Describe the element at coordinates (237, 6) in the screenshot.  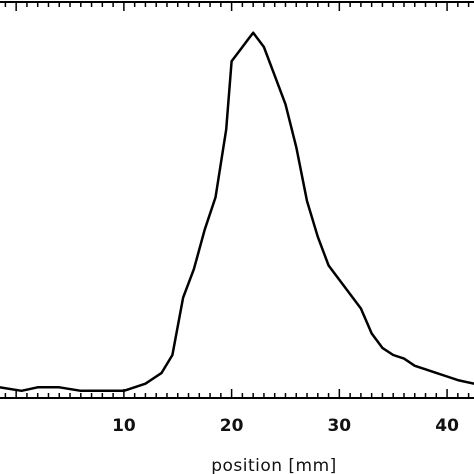
I see `top-axis-ticks` at that location.